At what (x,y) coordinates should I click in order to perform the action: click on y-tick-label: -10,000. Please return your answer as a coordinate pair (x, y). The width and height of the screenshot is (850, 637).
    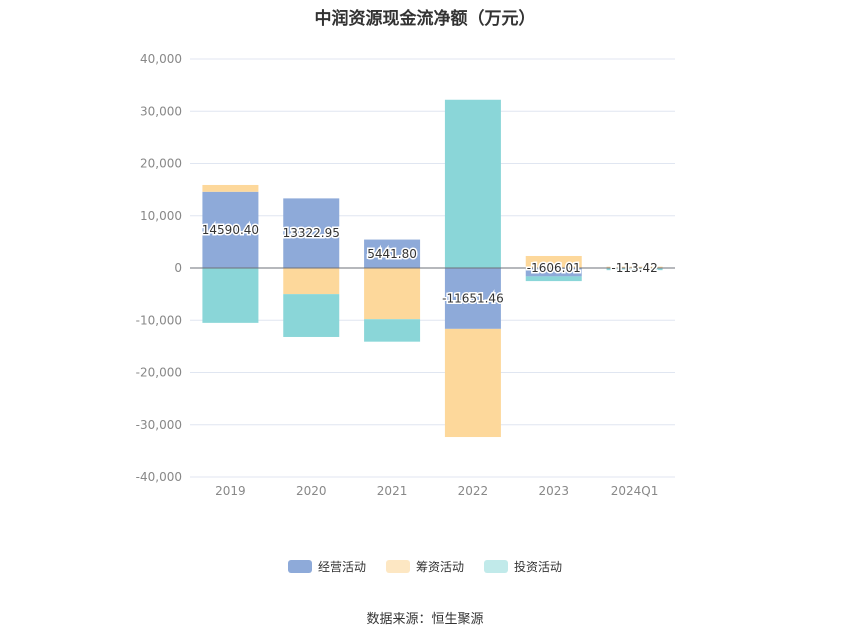
    Looking at the image, I should click on (159, 320).